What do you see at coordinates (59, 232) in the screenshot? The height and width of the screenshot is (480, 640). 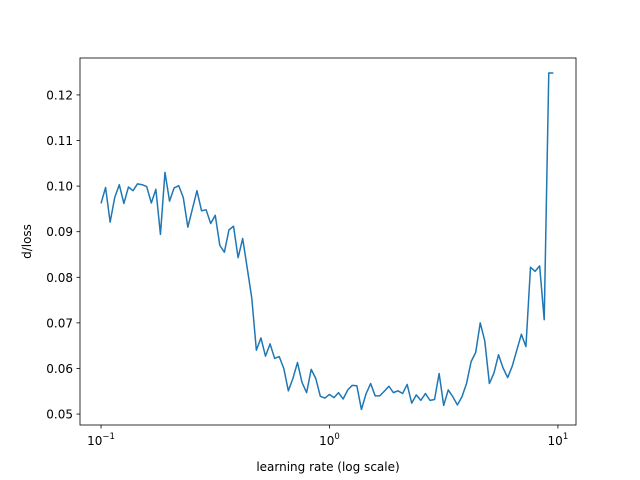 I see `y-tick-label: 0.09` at bounding box center [59, 232].